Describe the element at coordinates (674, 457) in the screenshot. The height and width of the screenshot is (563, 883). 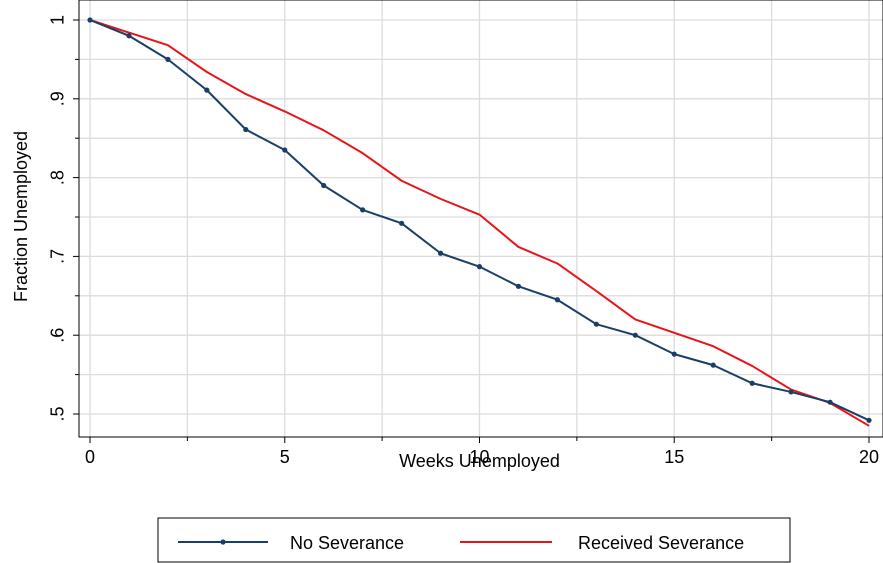
I see `x-tick-label: 15` at that location.